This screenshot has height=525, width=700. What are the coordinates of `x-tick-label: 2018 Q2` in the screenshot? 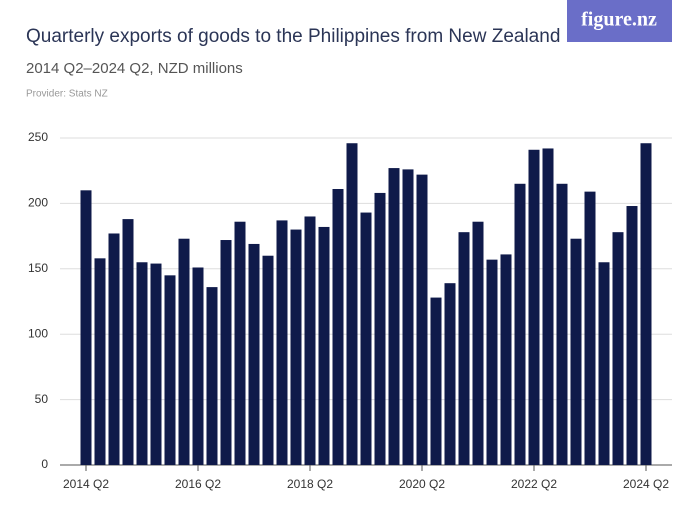 It's located at (310, 484).